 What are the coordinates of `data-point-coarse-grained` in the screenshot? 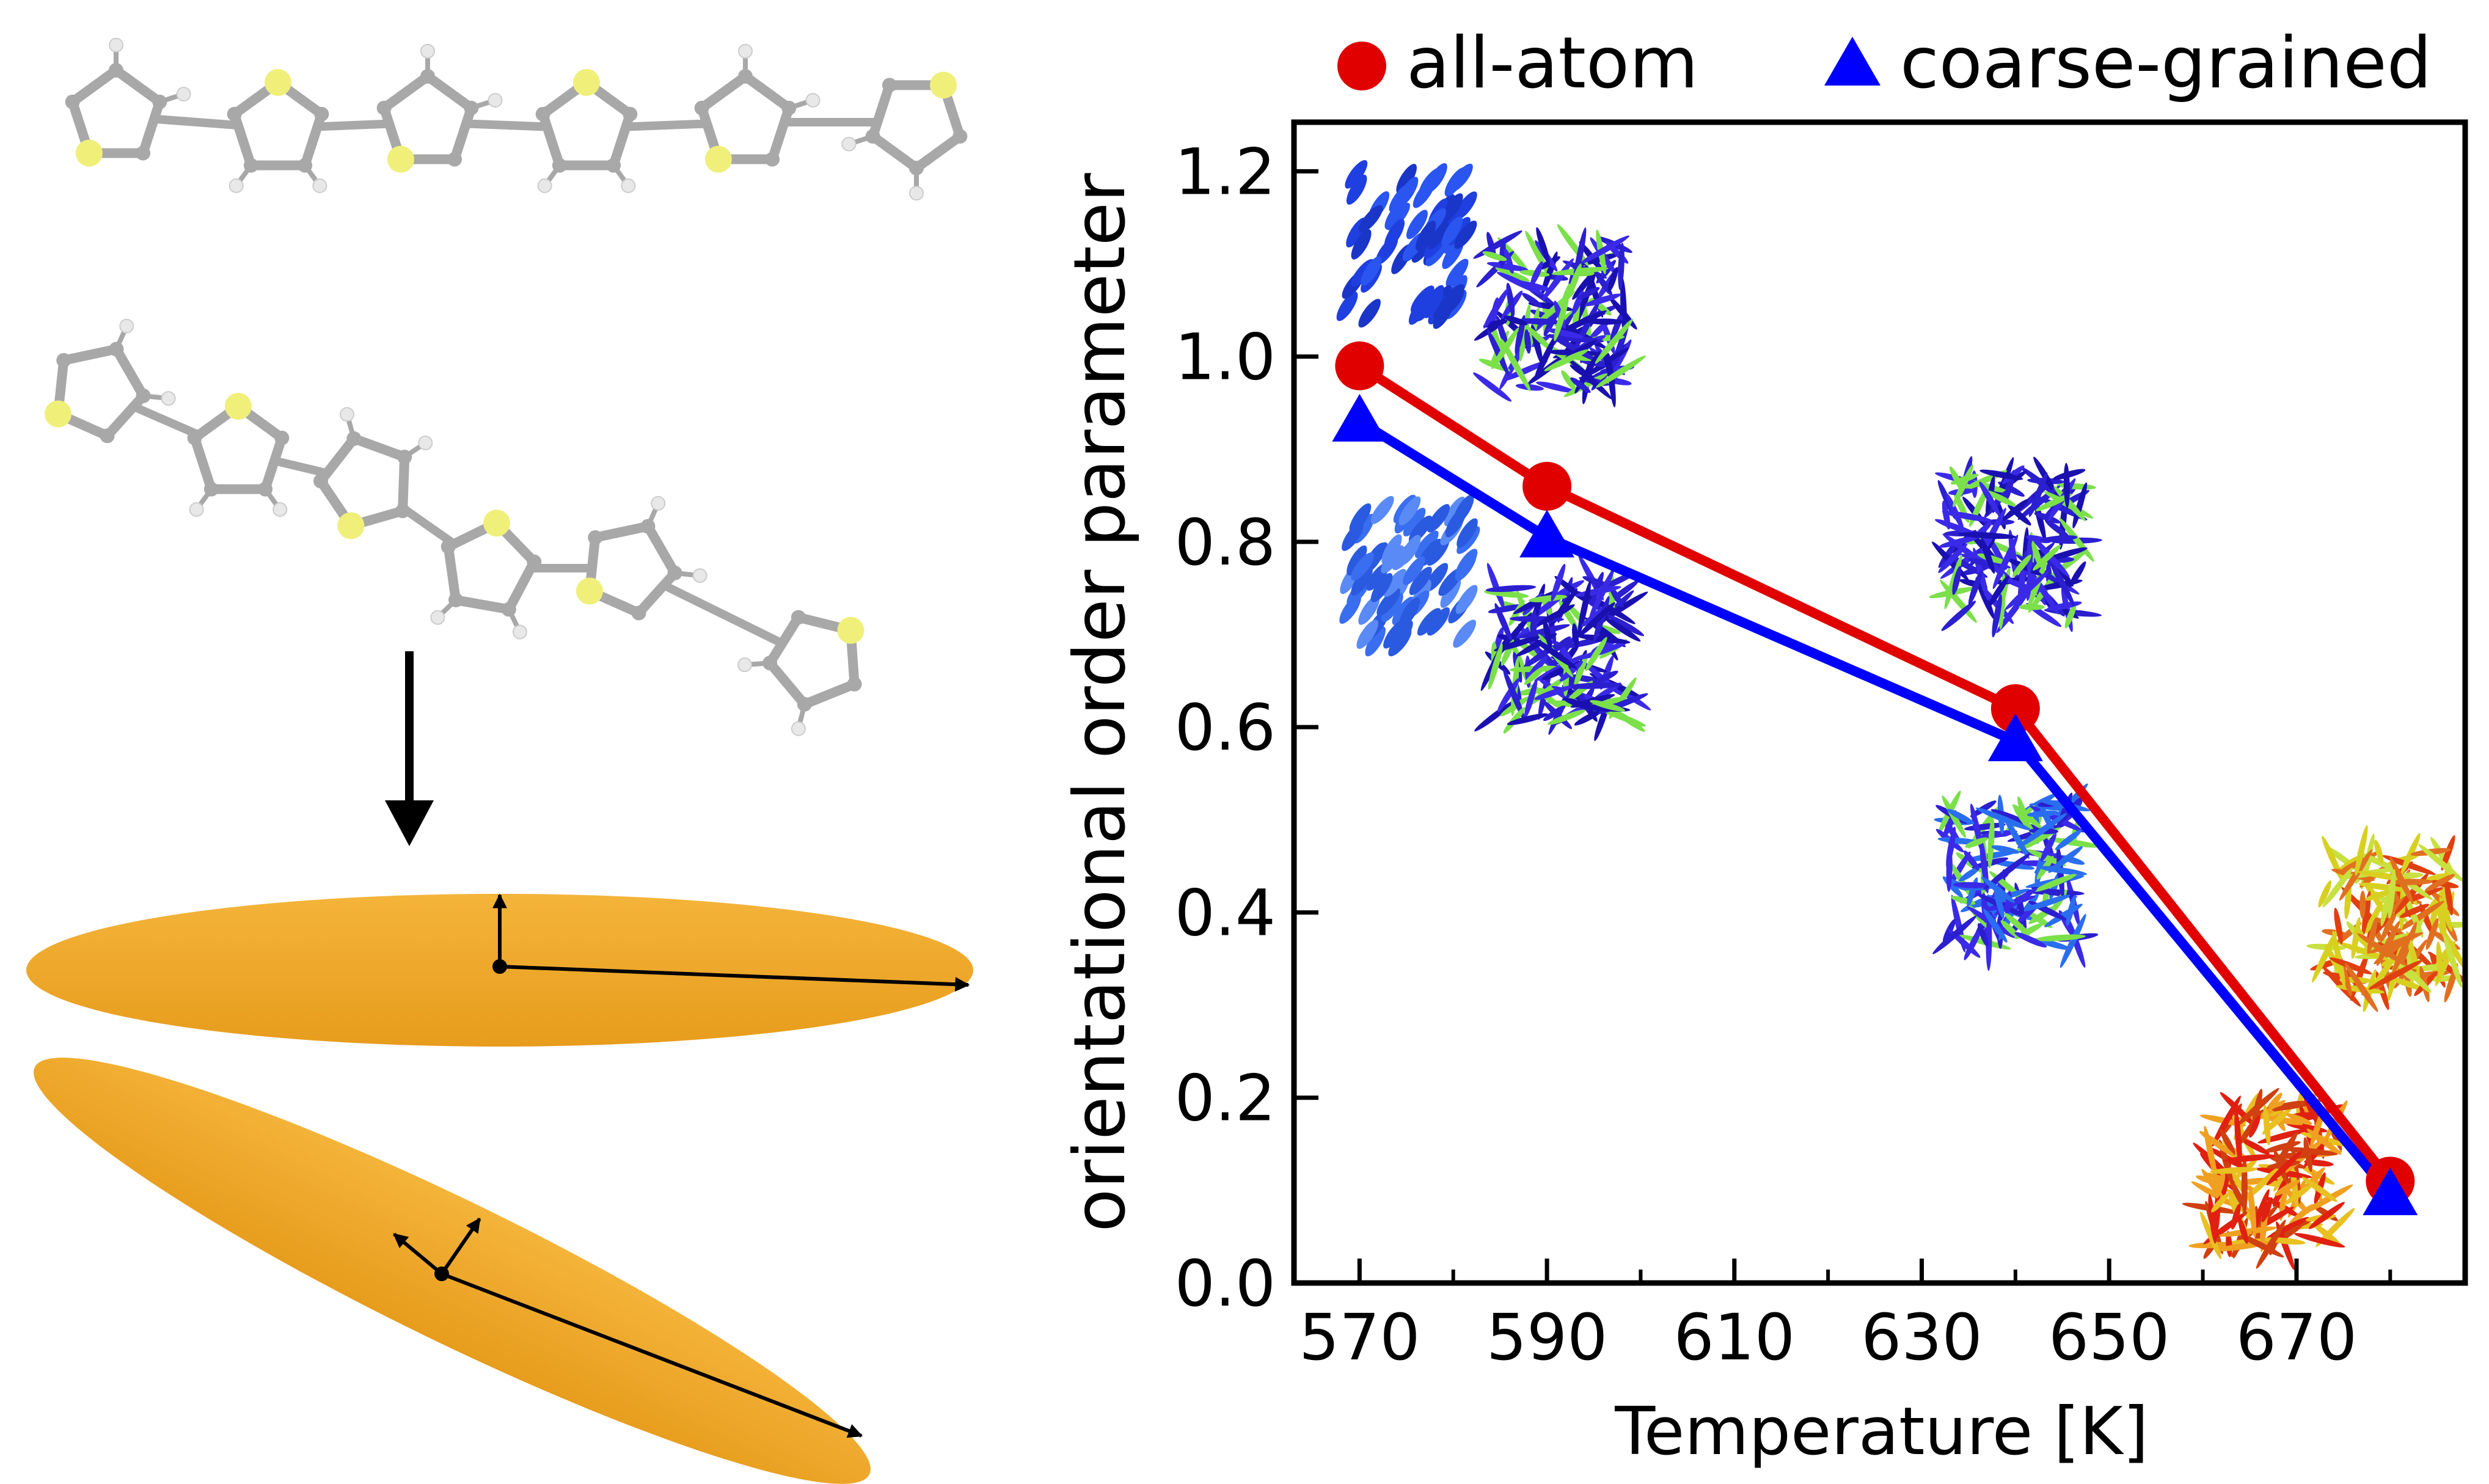 It's located at (2015, 737).